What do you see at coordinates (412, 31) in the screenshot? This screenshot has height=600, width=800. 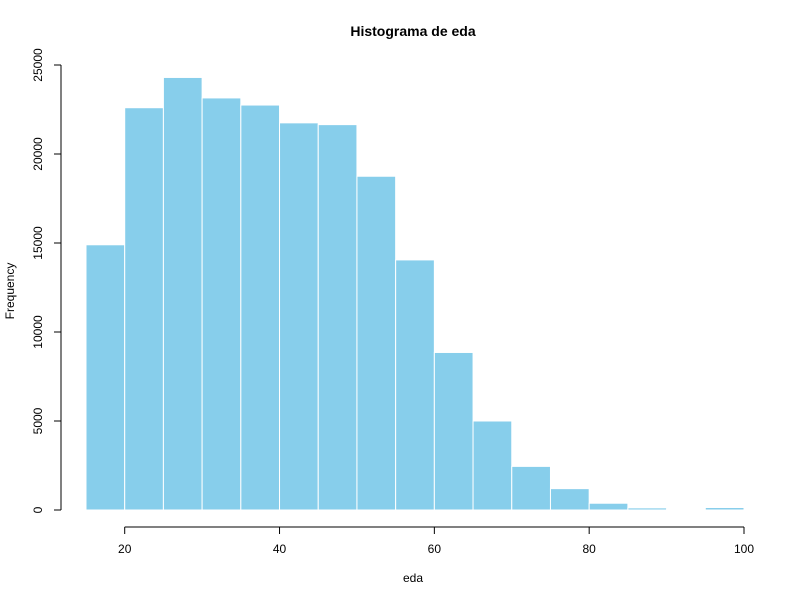 I see `chart-title: Histograma de eda` at bounding box center [412, 31].